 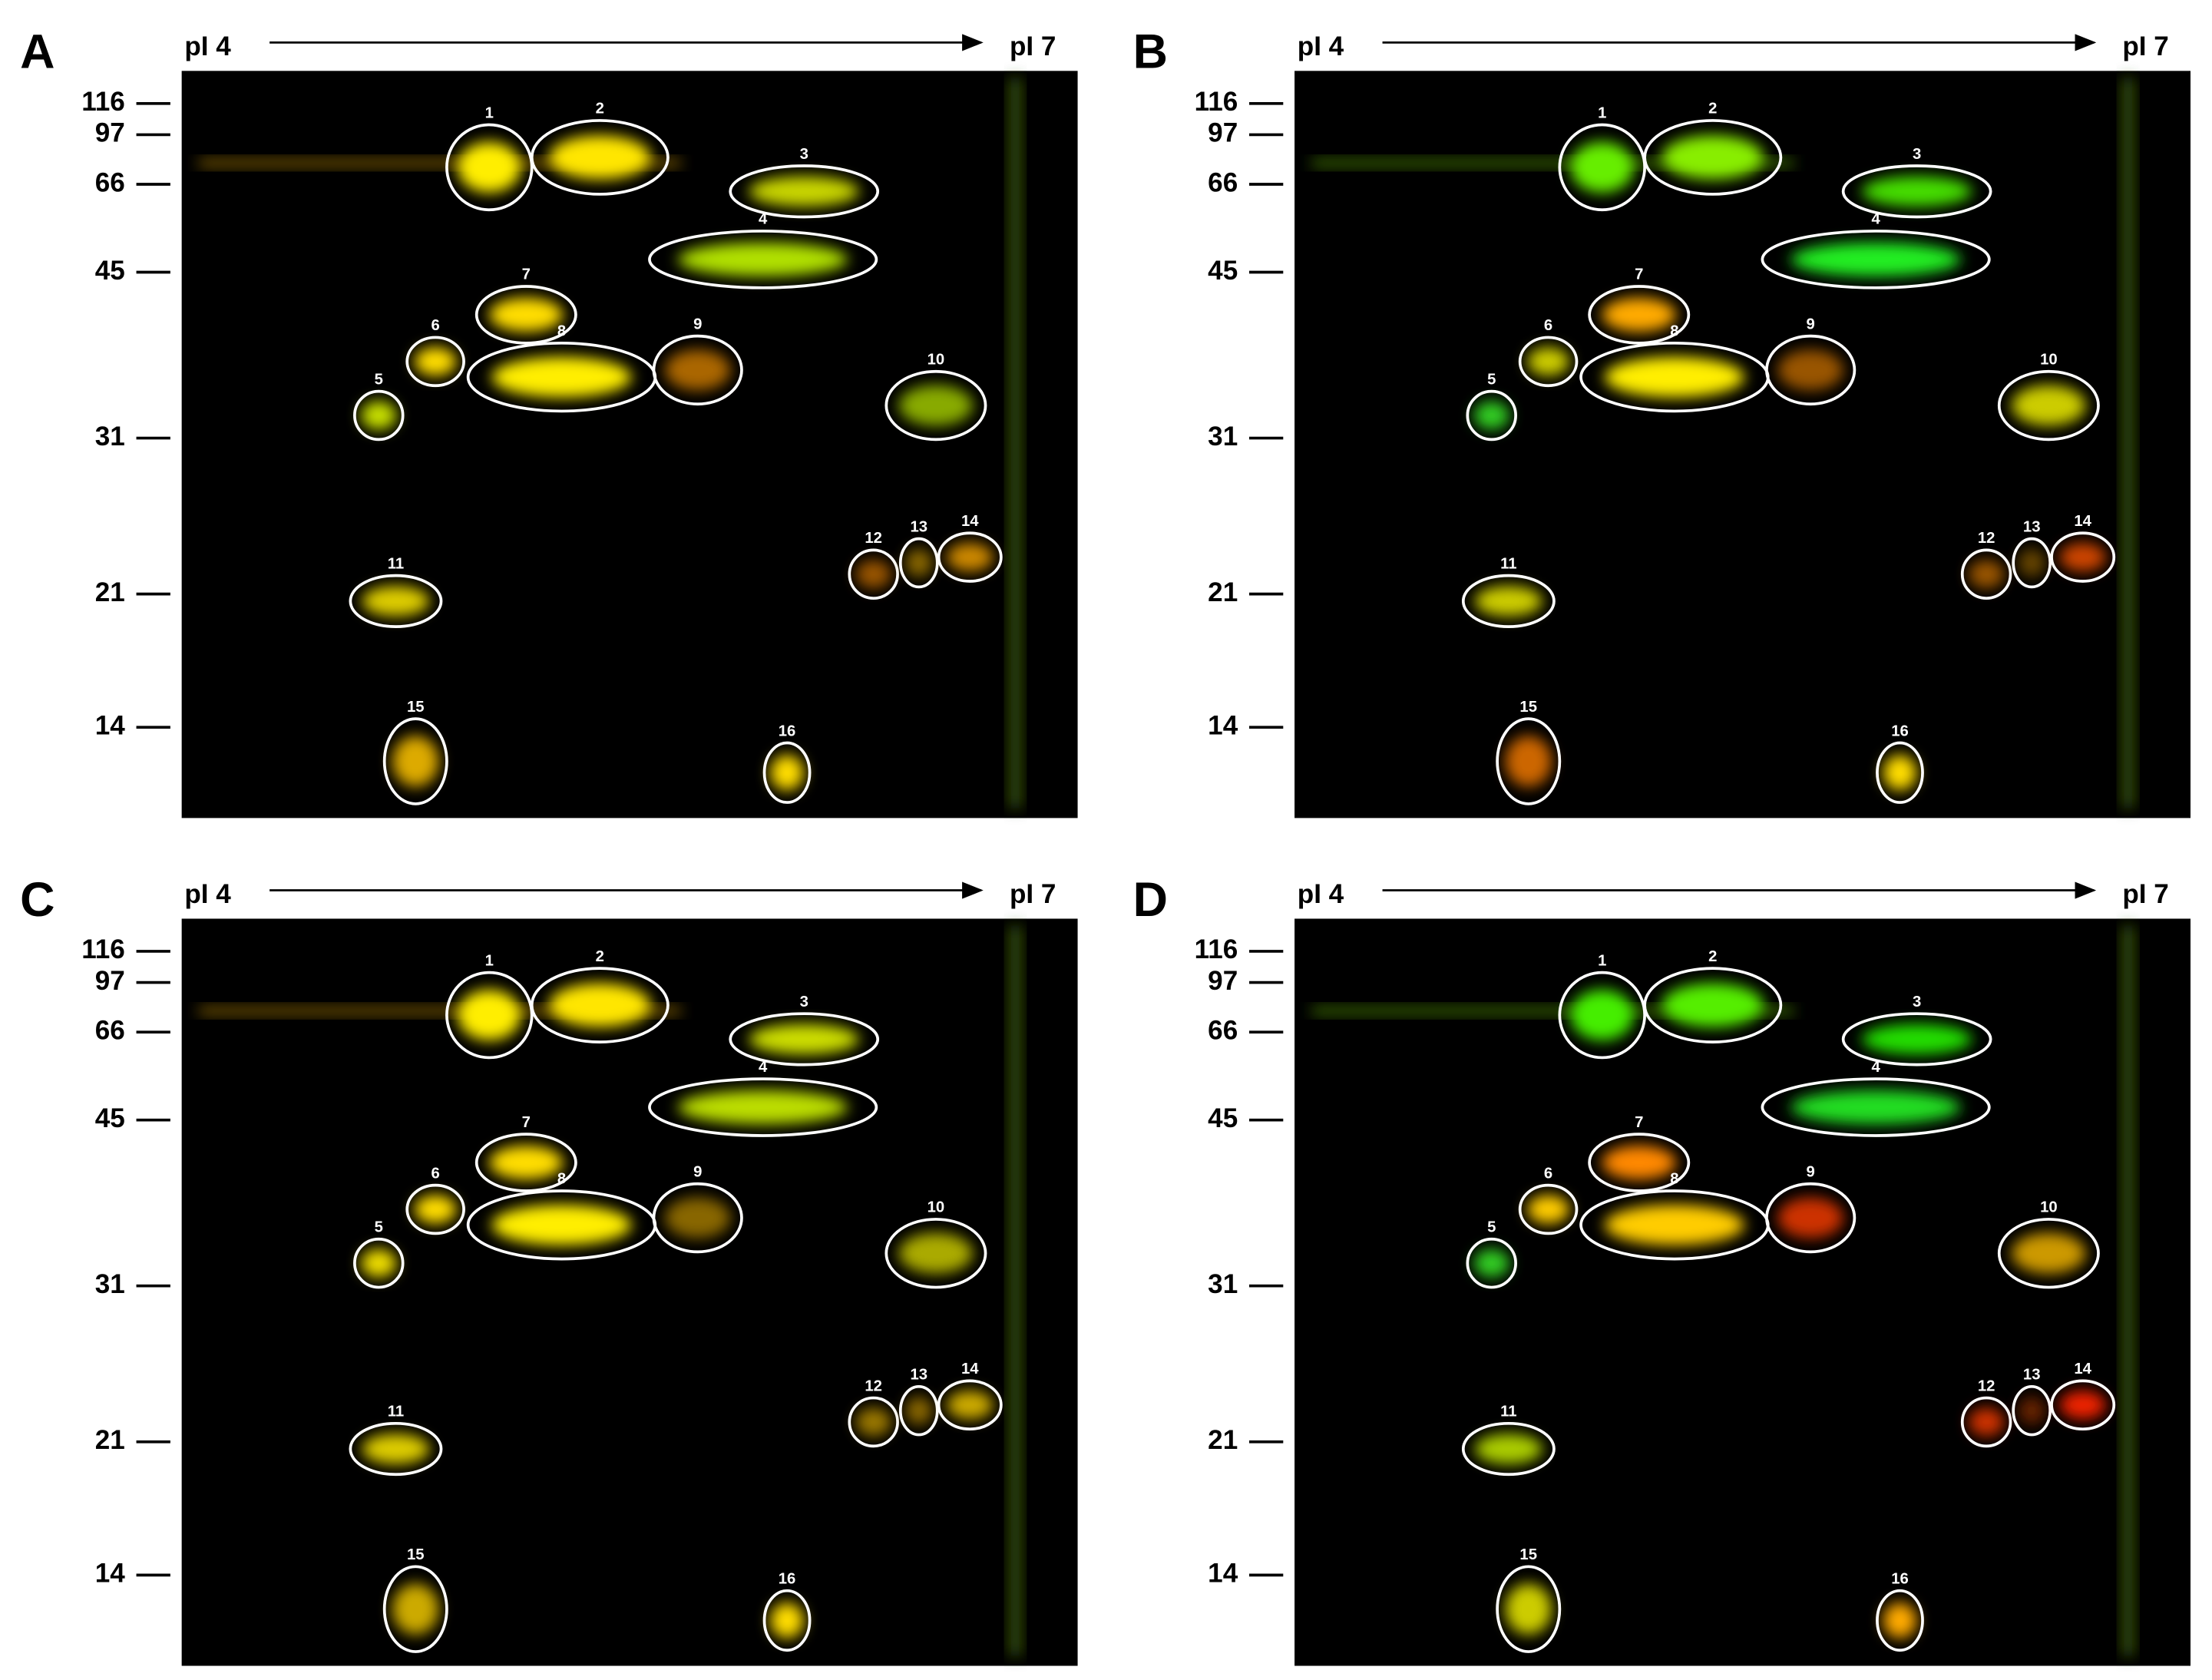 I want to click on spot-number: 16, so click(x=788, y=1579).